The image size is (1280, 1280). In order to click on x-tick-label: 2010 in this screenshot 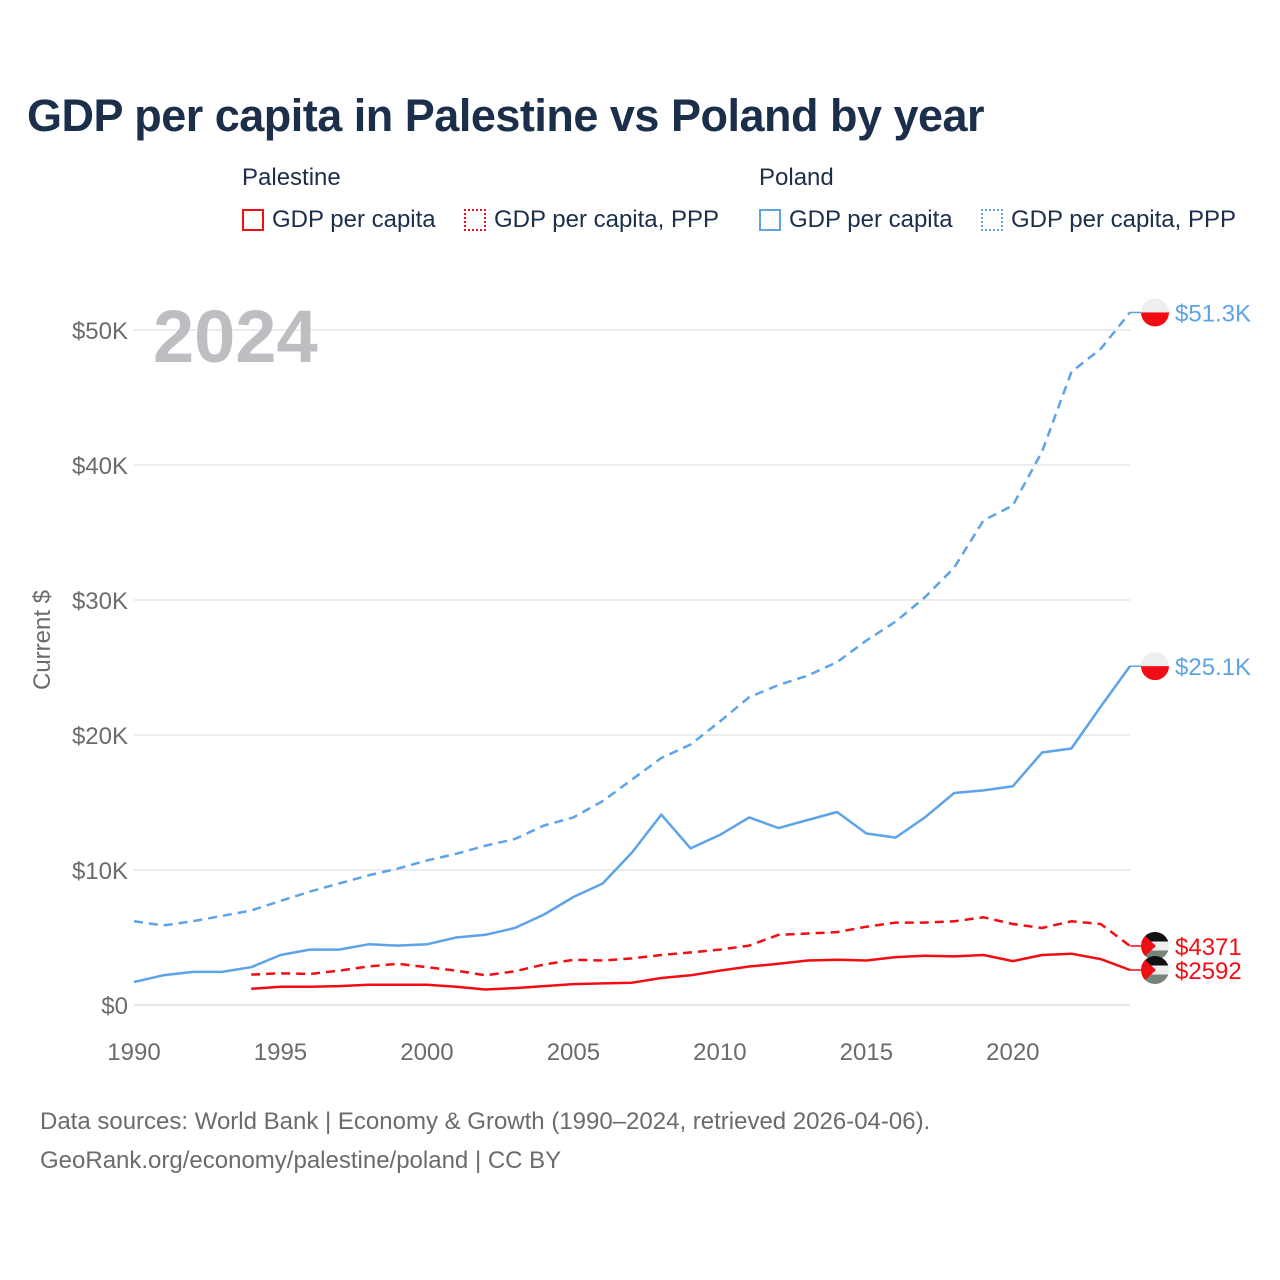, I will do `click(719, 1052)`.